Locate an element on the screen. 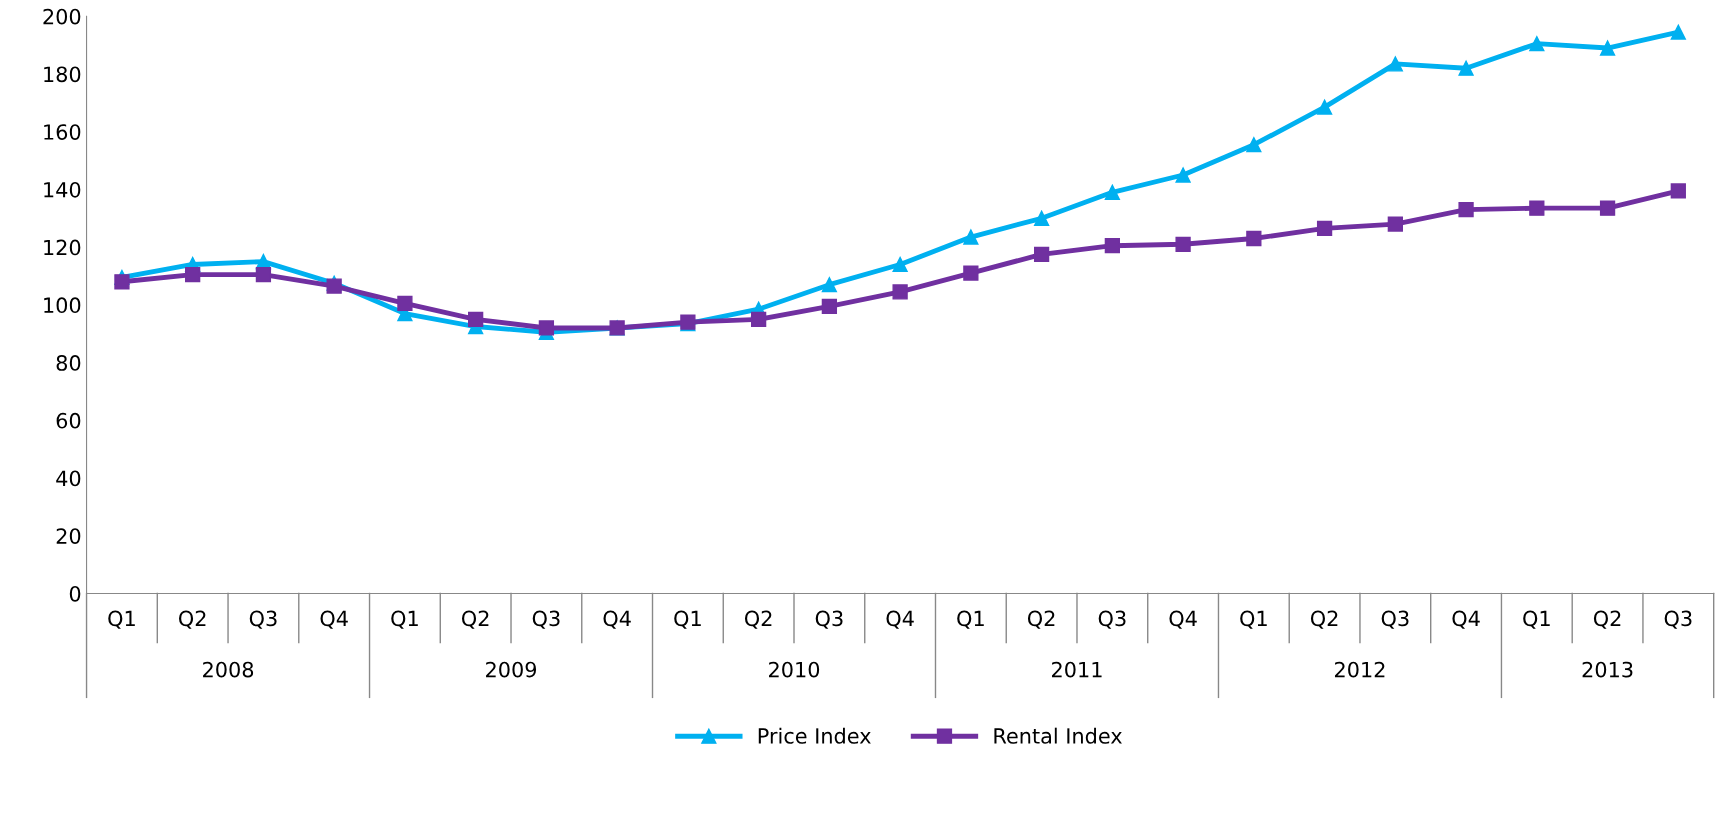 Image resolution: width=1731 pixels, height=813 pixels. text: 2010 is located at coordinates (794, 669).